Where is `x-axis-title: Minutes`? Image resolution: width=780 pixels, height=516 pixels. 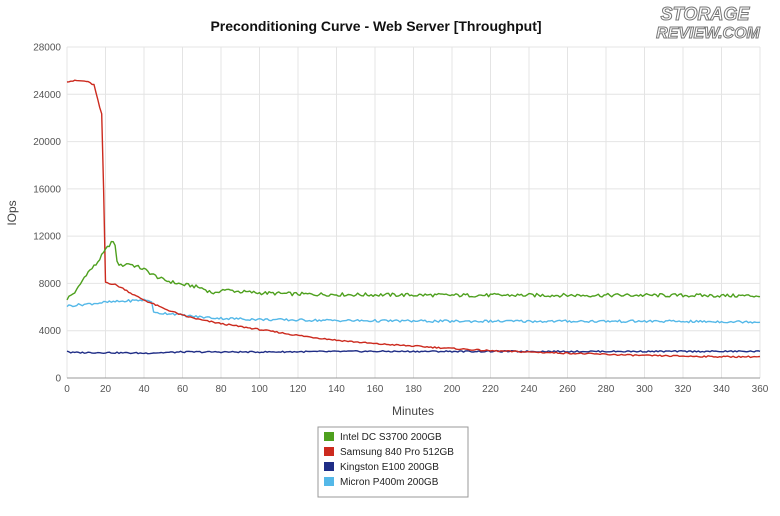
x-axis-title: Minutes is located at coordinates (413, 411).